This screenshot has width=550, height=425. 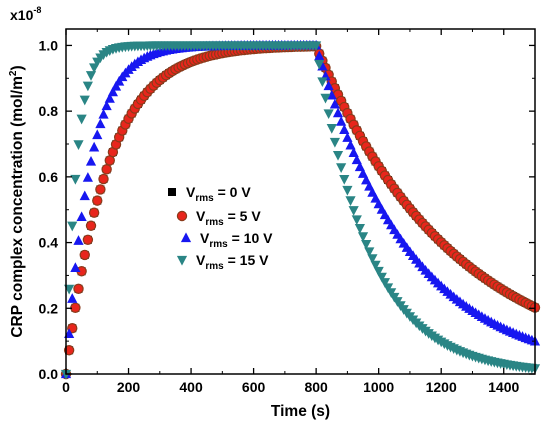 What do you see at coordinates (49, 243) in the screenshot?
I see `y-tick-label: 0.4` at bounding box center [49, 243].